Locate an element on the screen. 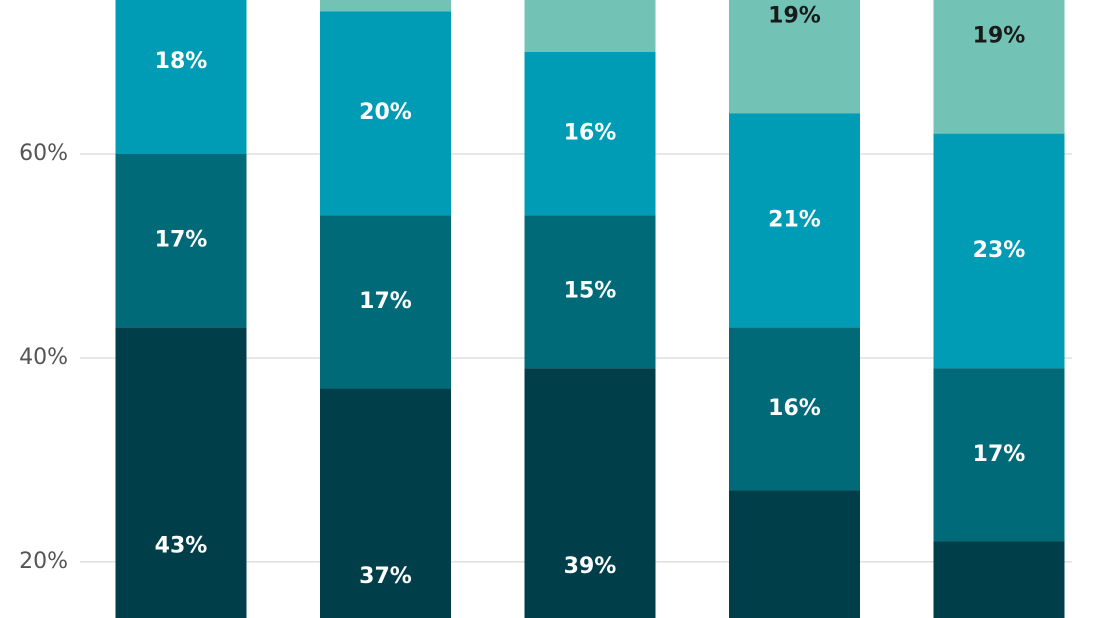 The width and height of the screenshot is (1100, 618). y-tick-label: 20% is located at coordinates (43, 561).